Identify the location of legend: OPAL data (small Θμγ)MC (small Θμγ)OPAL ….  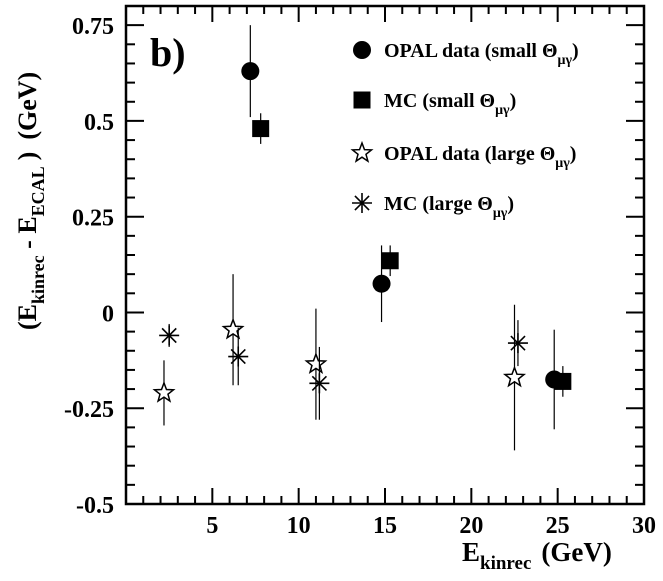
(464, 130).